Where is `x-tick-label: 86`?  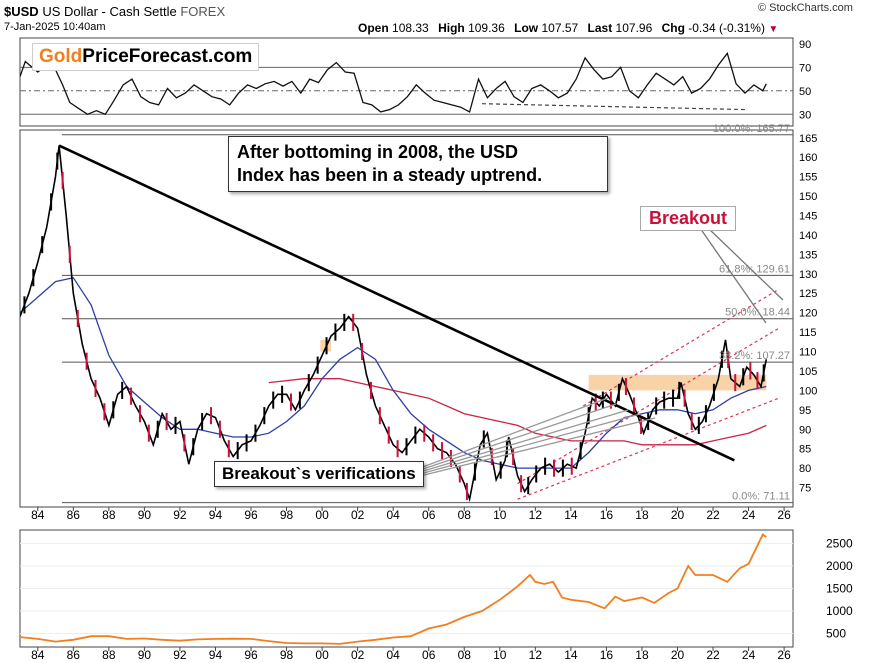
x-tick-label: 86 is located at coordinates (74, 515).